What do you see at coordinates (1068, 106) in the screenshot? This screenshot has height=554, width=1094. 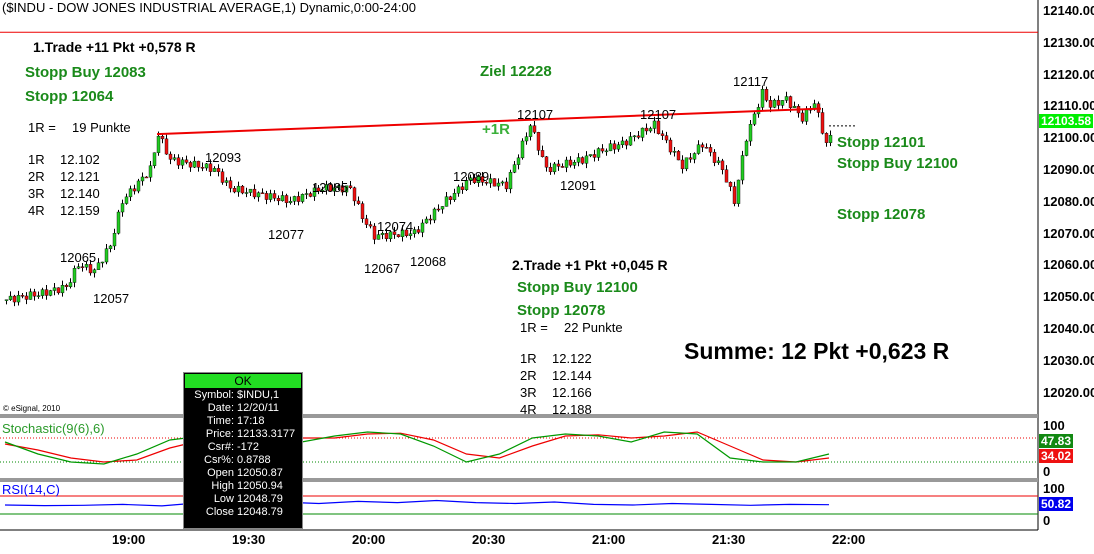 I see `y-tick: 12110.00` at bounding box center [1068, 106].